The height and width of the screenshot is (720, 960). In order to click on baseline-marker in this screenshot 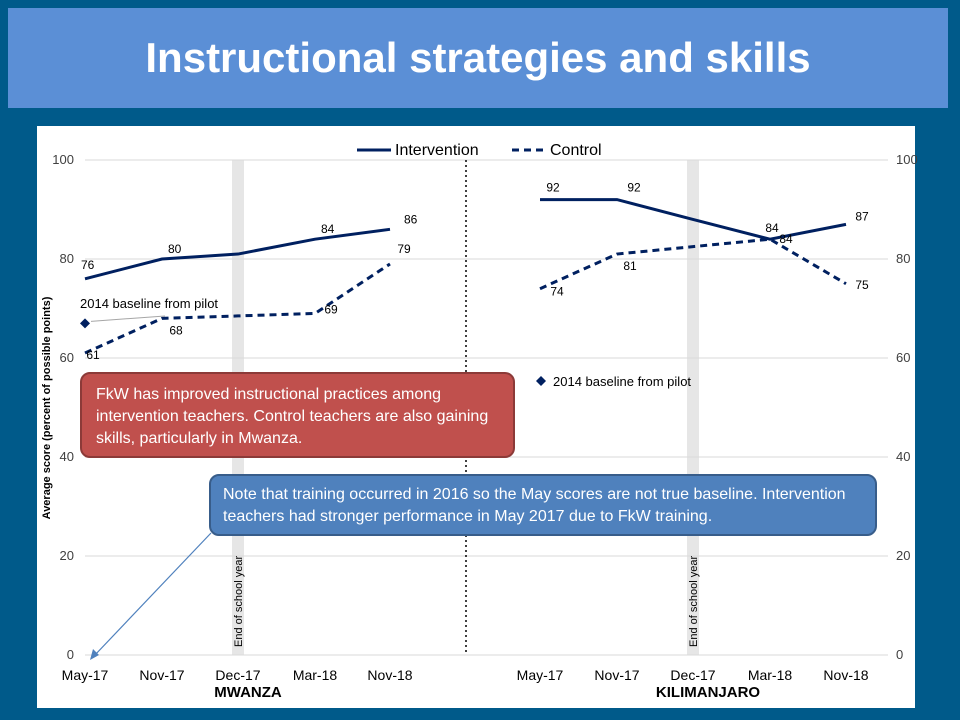, I will do `click(85, 323)`.